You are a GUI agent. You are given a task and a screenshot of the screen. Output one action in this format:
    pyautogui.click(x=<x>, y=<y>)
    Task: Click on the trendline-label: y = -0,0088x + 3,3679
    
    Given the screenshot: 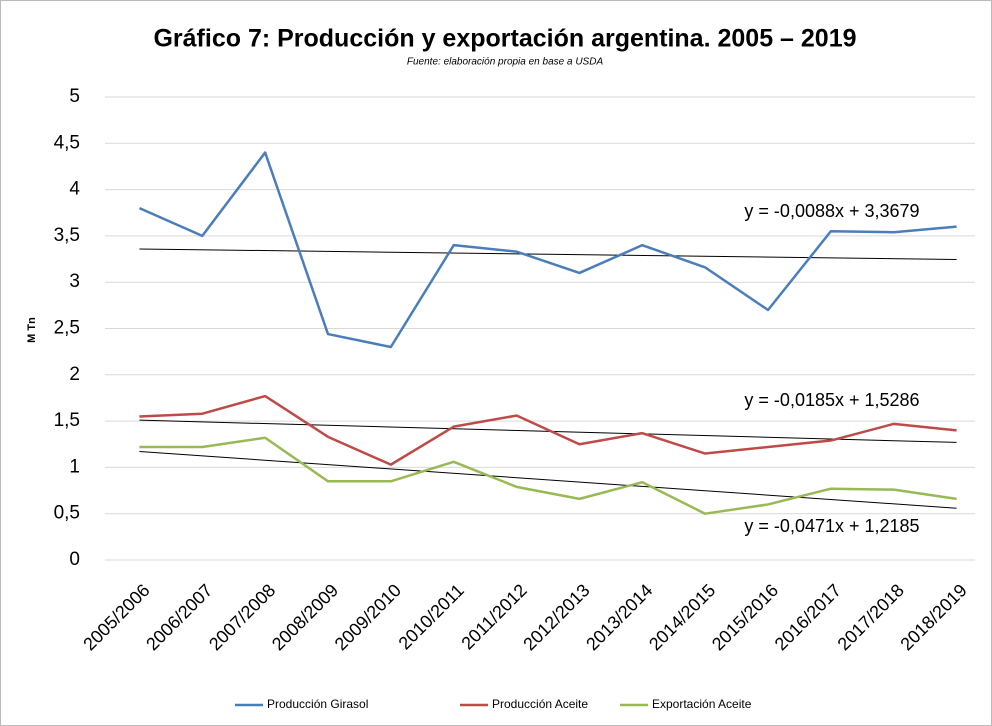 What is the action you would take?
    pyautogui.click(x=831, y=211)
    